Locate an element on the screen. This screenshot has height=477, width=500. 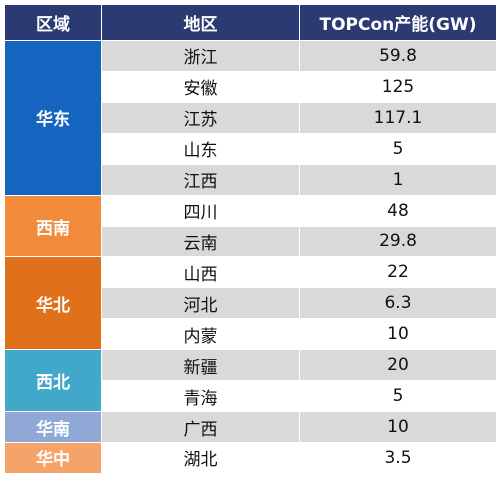
header-region: 区域 is located at coordinates (53, 22).